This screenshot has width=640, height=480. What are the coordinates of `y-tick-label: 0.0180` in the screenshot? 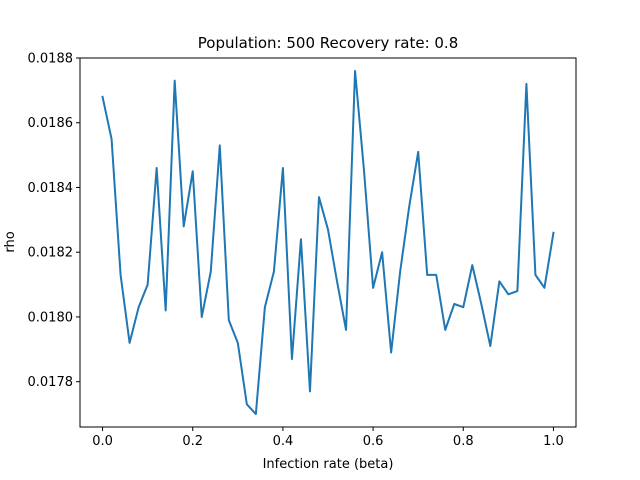 It's located at (51, 317).